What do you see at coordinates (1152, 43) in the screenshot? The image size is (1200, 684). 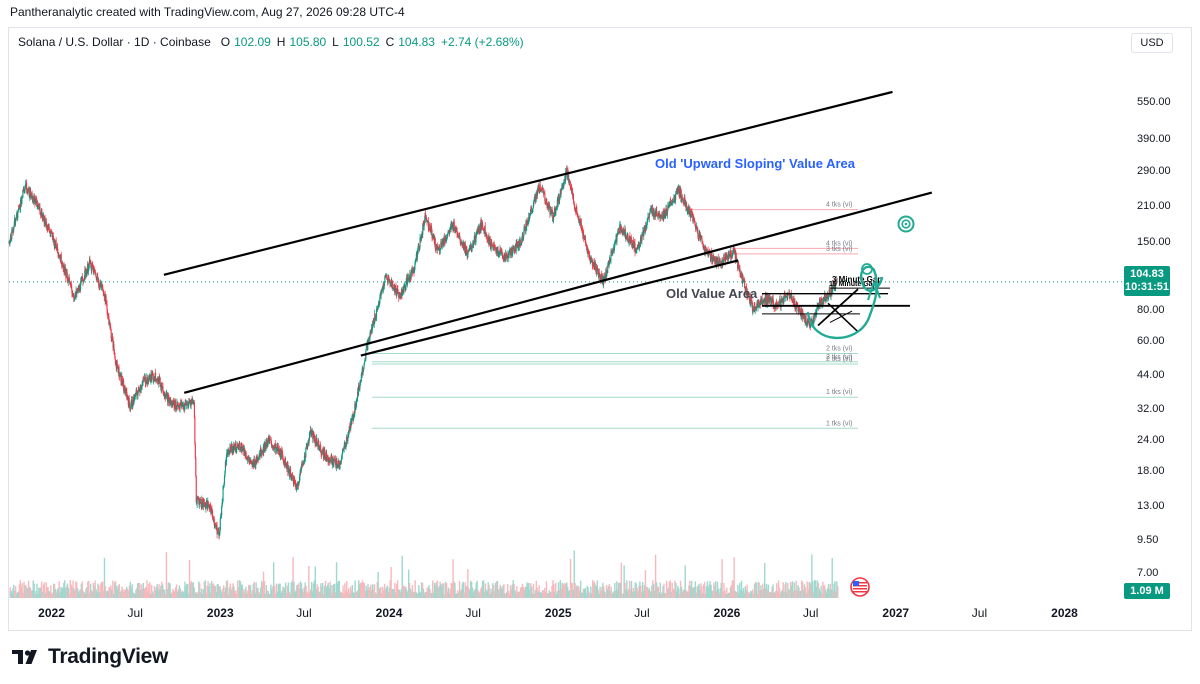 I see `currency-button: USD` at bounding box center [1152, 43].